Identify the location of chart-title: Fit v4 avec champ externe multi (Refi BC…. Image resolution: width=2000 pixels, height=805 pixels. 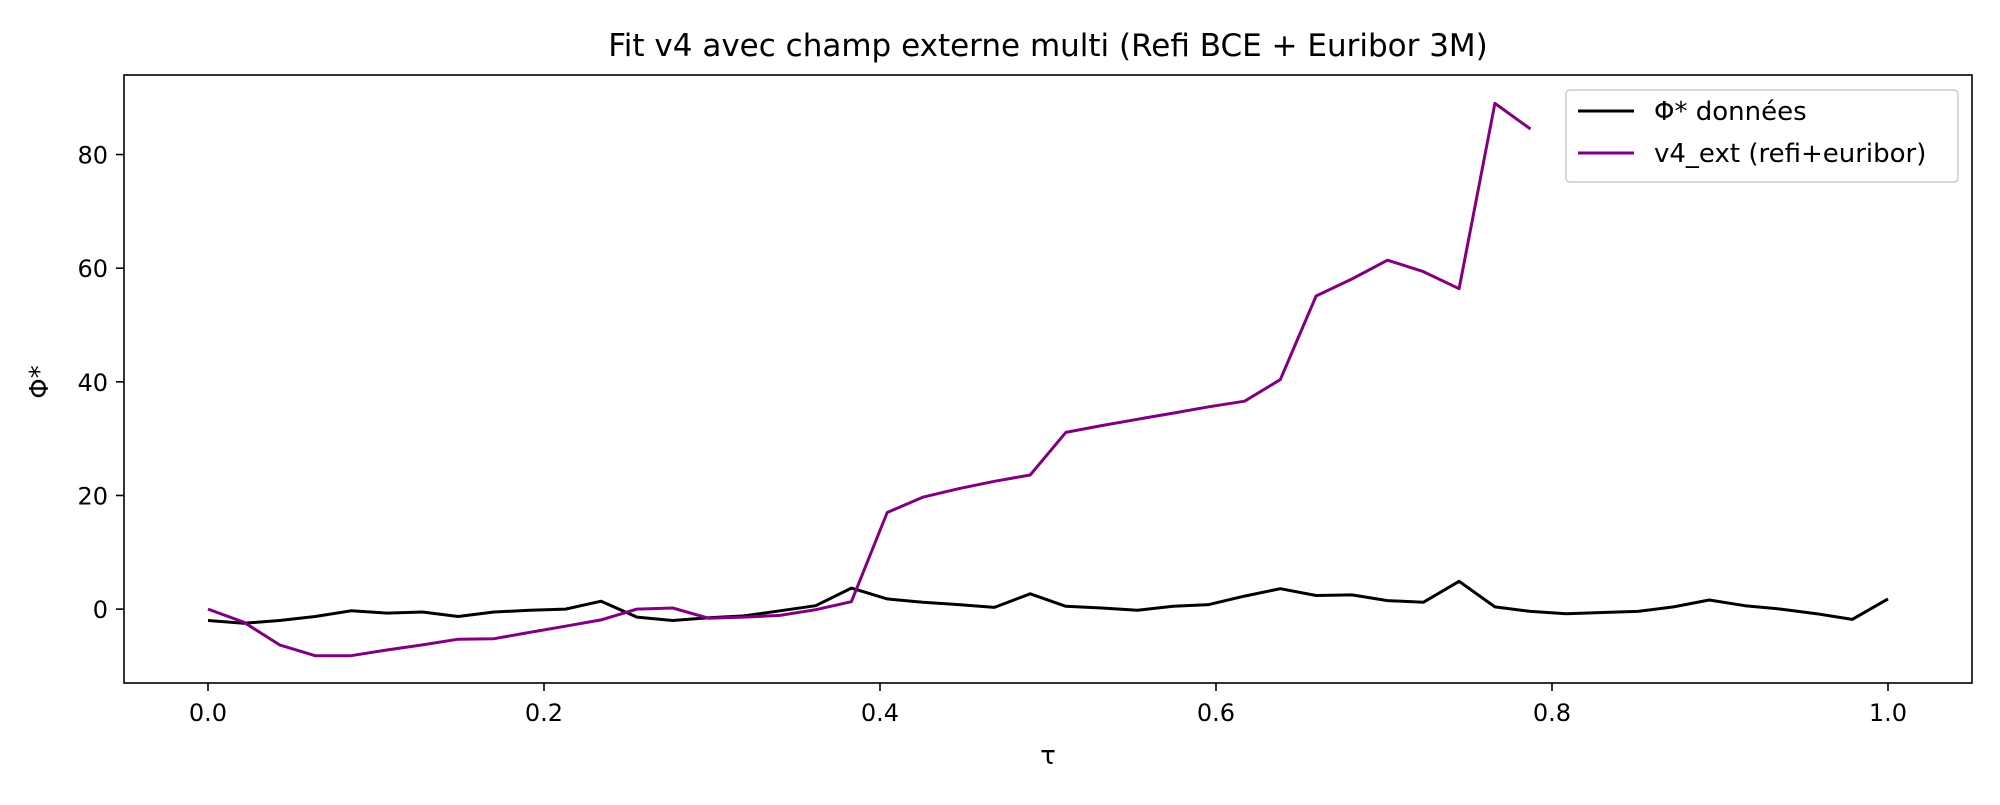
(1048, 46).